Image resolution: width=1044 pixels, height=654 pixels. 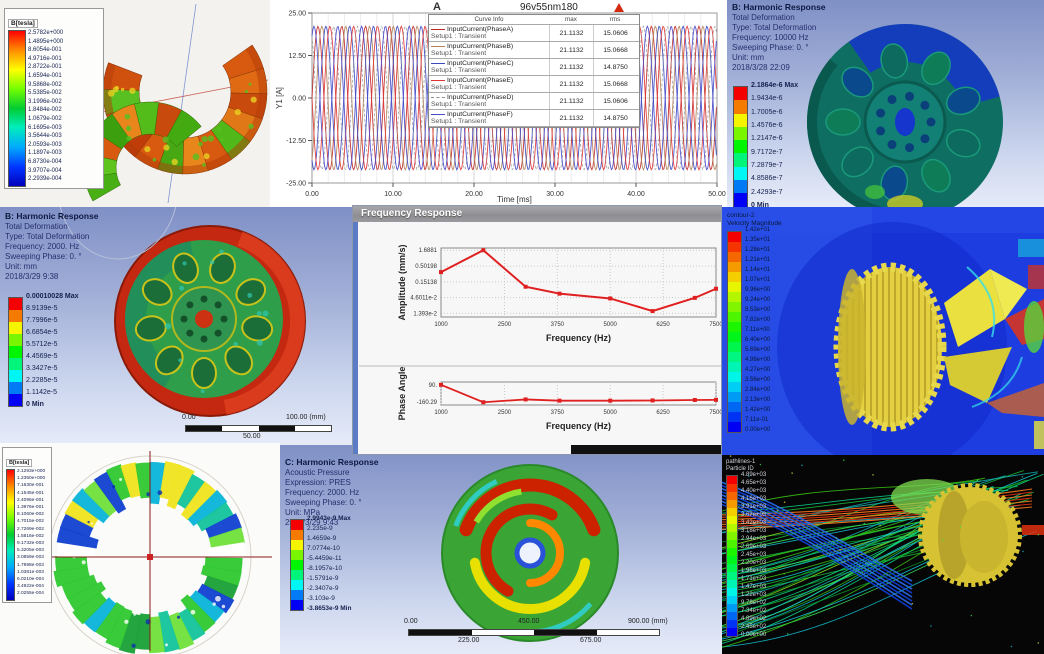 I want to click on legend-title-line: Particle ID, so click(x=740, y=469).